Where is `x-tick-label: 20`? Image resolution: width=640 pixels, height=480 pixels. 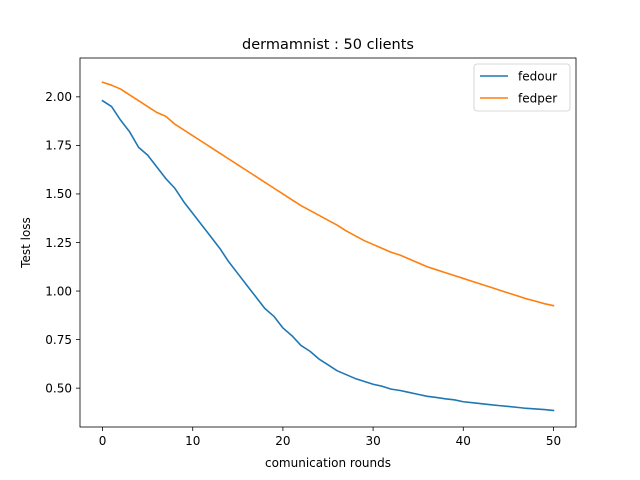
x-tick-label: 20 is located at coordinates (282, 441).